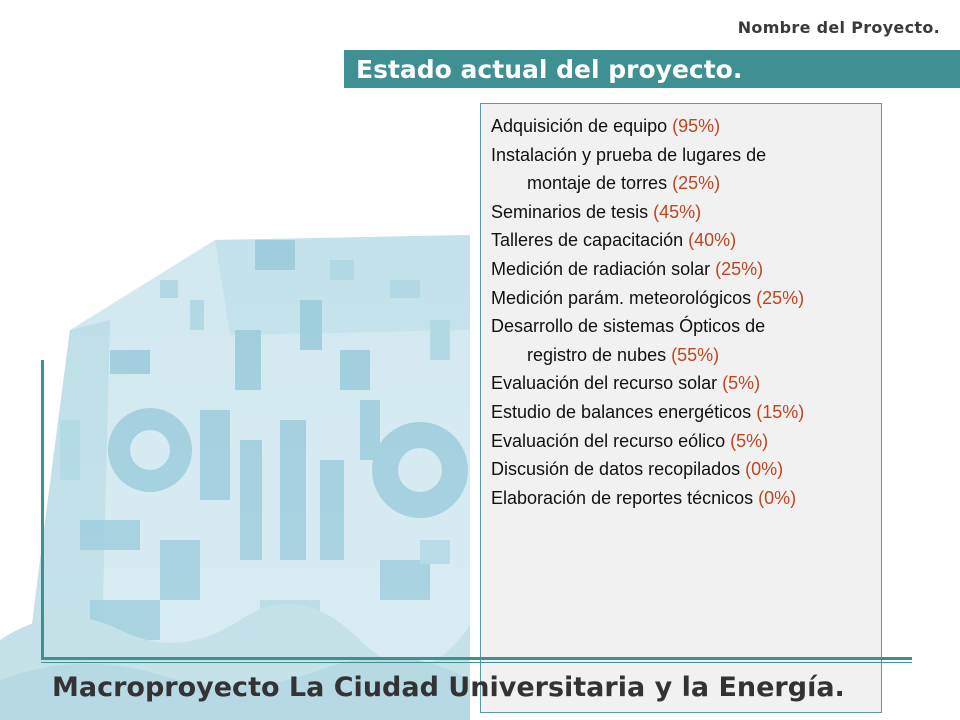  Describe the element at coordinates (627, 268) in the screenshot. I see `list-item: Medición de radiación solar (25%)` at that location.